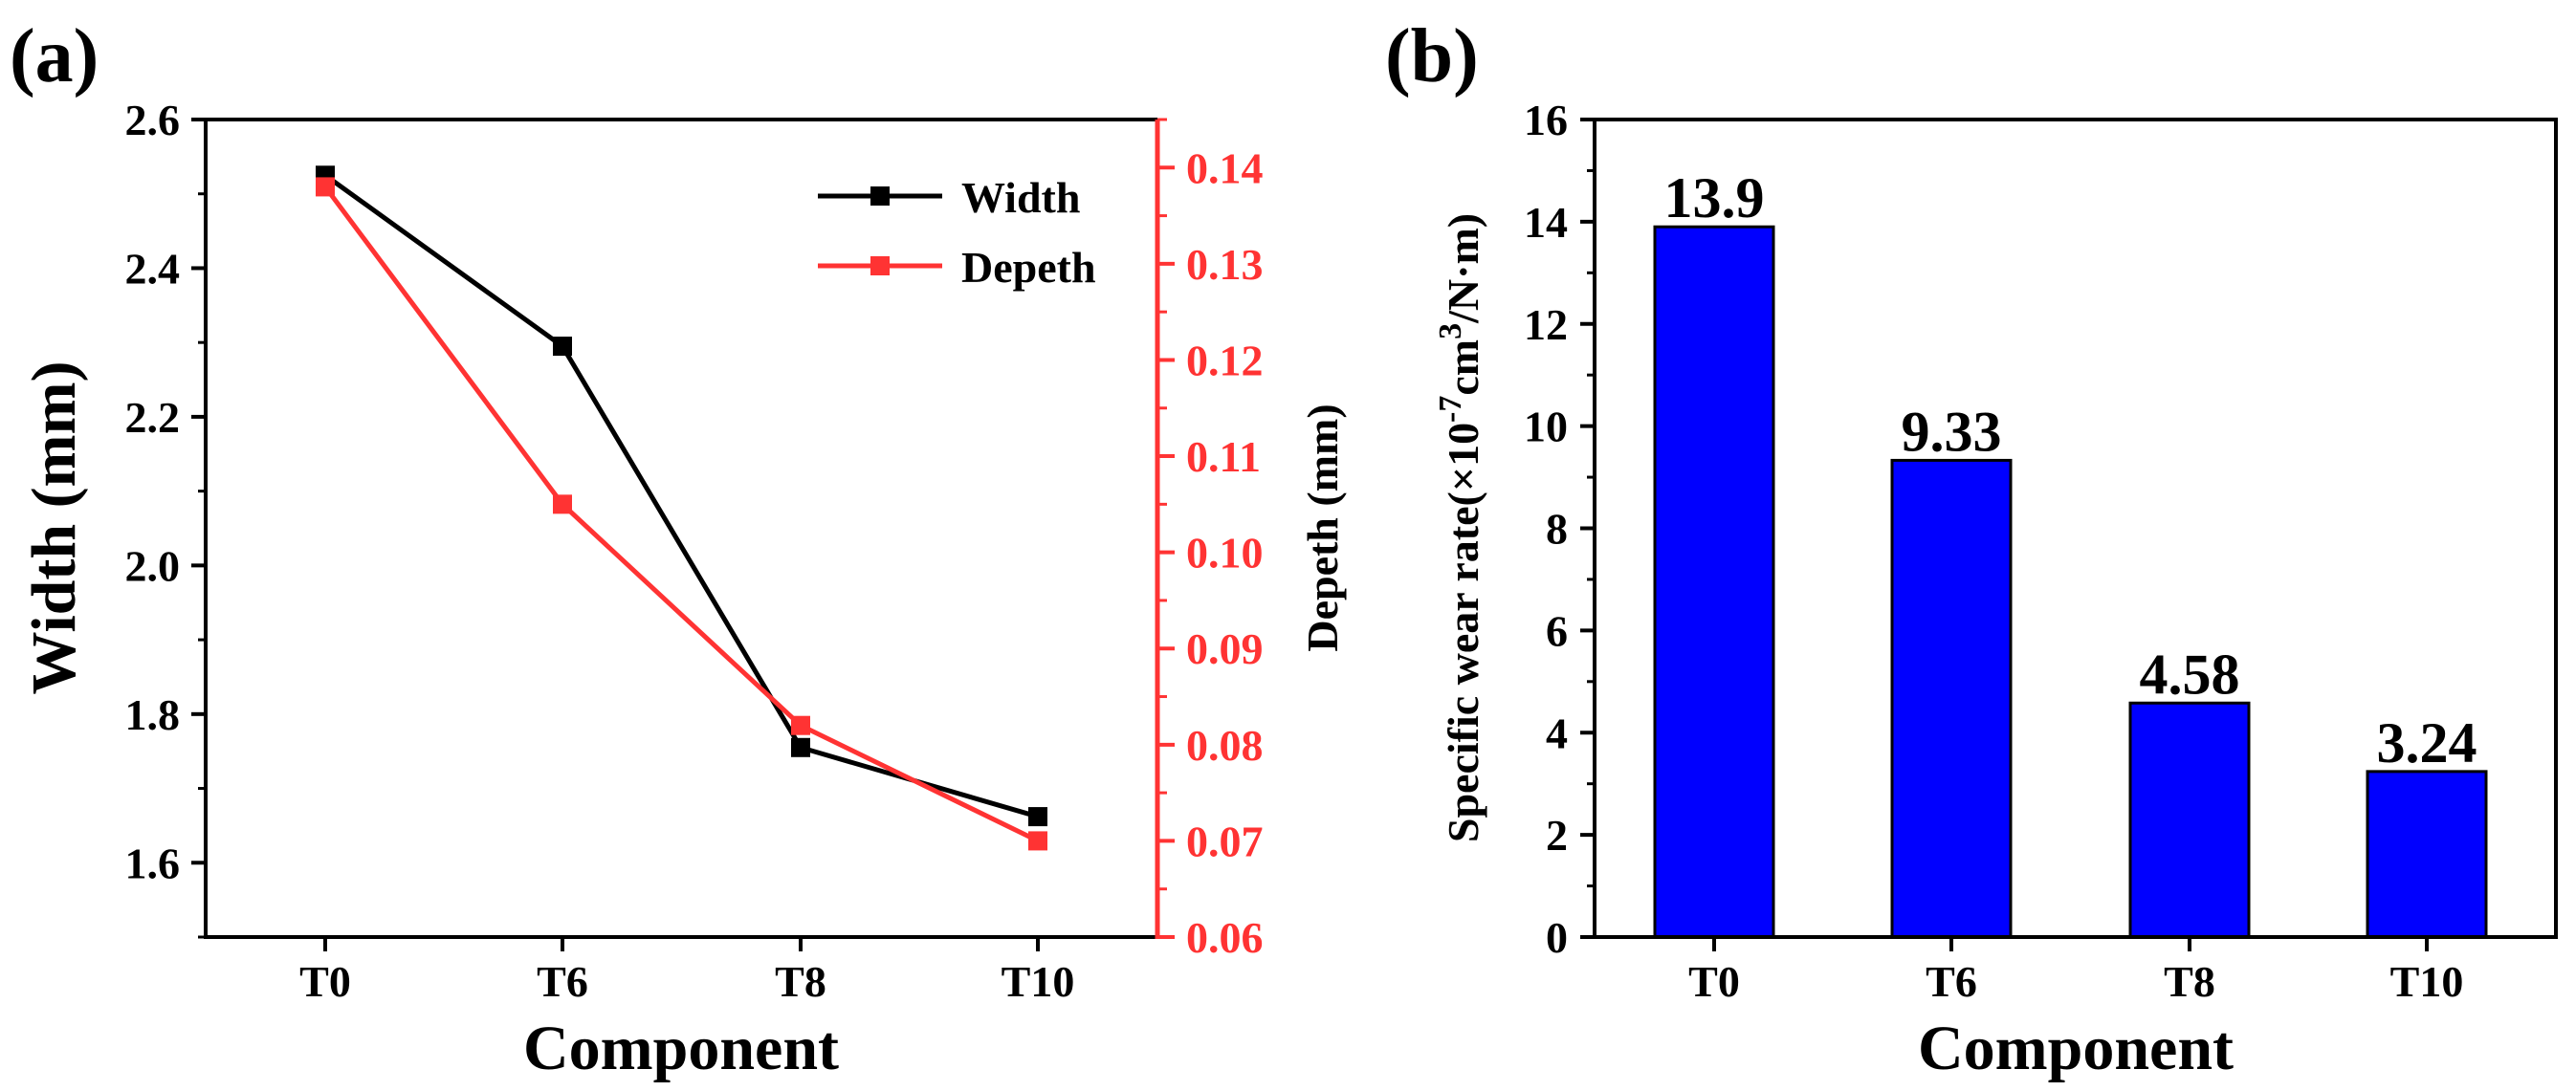  I want to click on a-left-tick-label: 2.6, so click(153, 120).